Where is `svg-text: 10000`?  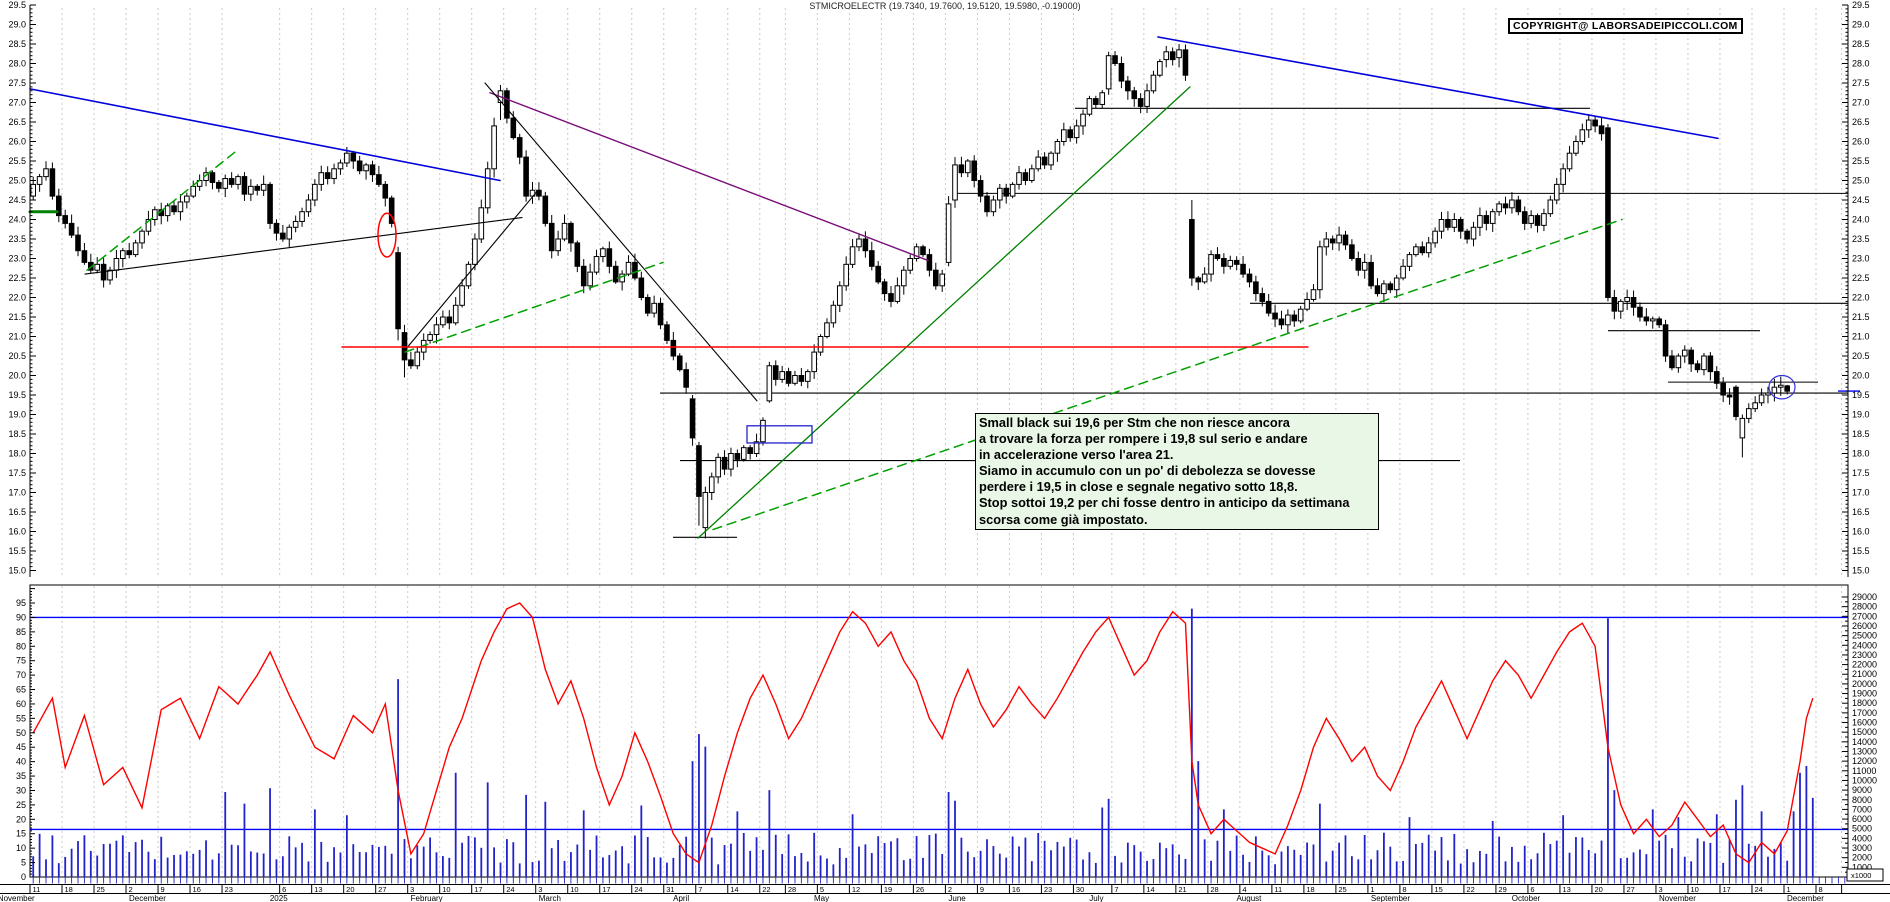
svg-text: 10000 is located at coordinates (1864, 780).